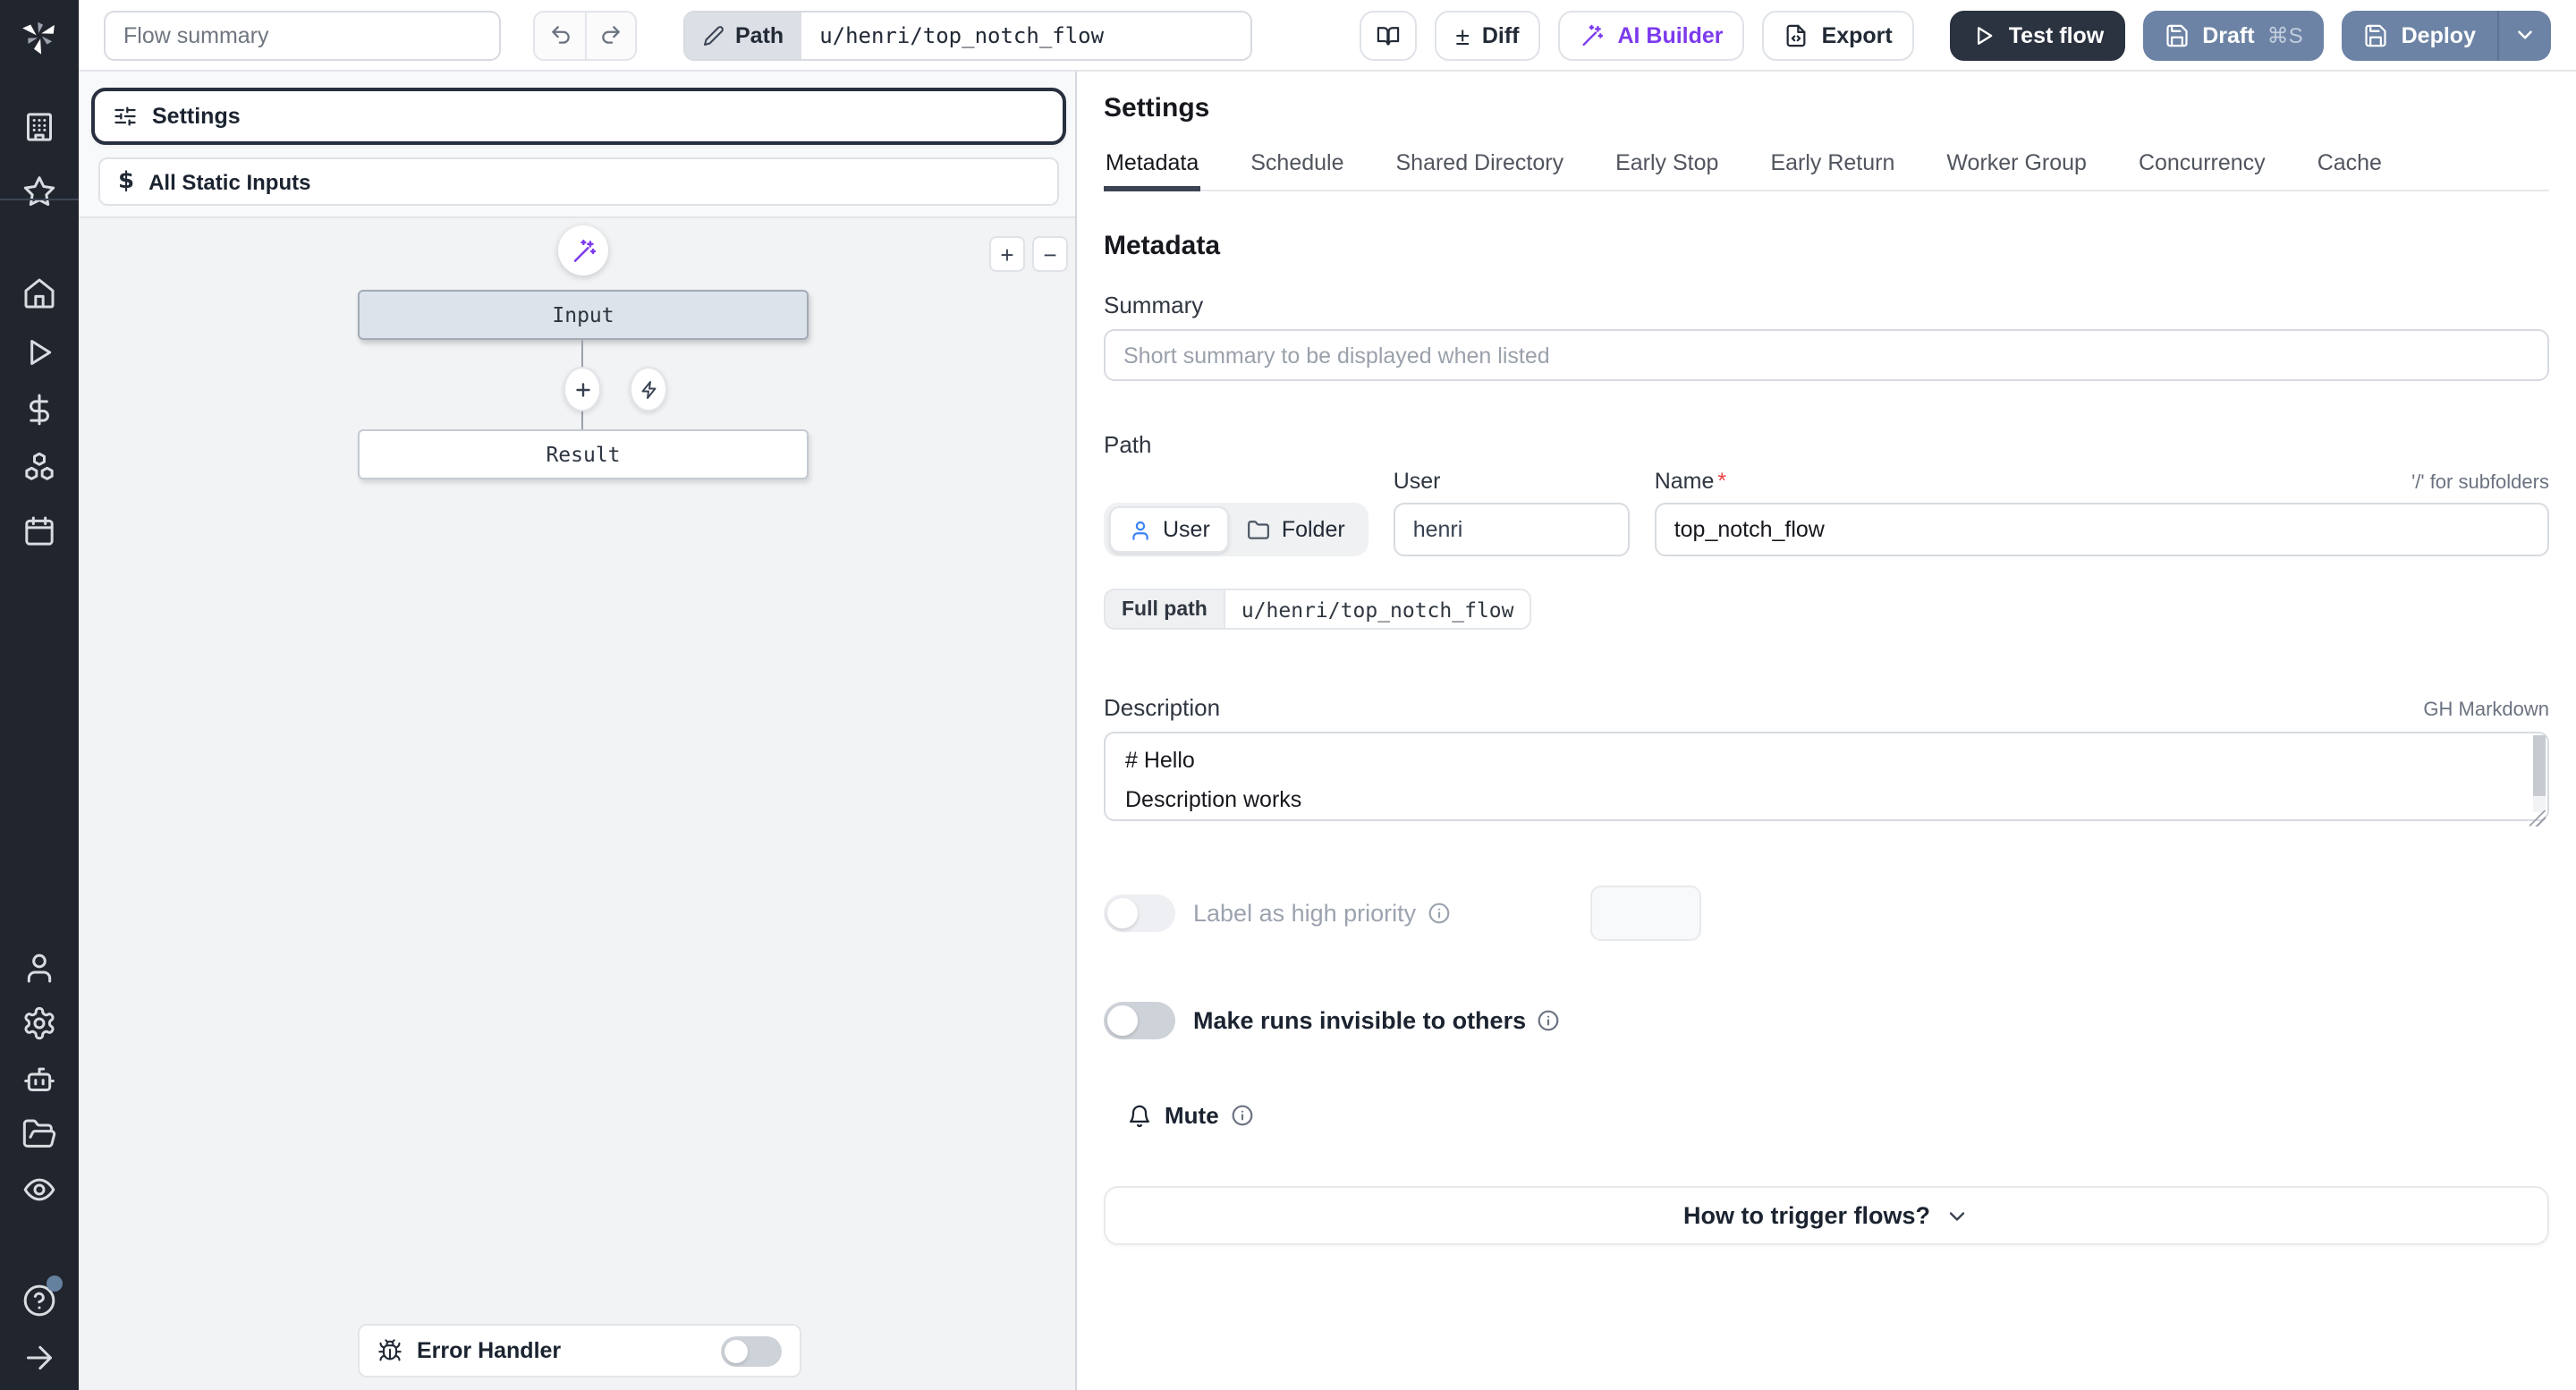 The image size is (2576, 1390). What do you see at coordinates (2101, 529) in the screenshot?
I see `name-field-input` at bounding box center [2101, 529].